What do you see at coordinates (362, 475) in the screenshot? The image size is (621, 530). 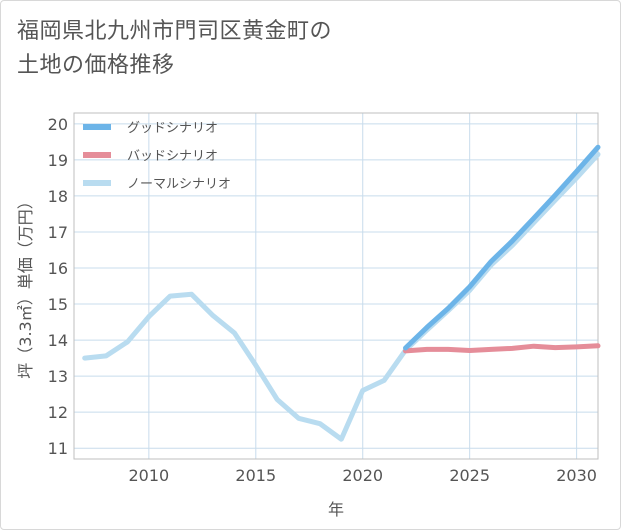 I see `x-tick-label: 2020` at bounding box center [362, 475].